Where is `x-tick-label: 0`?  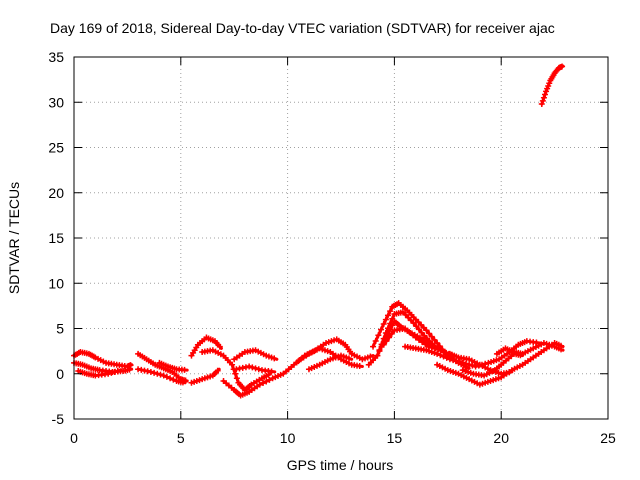
x-tick-label: 0 is located at coordinates (74, 438).